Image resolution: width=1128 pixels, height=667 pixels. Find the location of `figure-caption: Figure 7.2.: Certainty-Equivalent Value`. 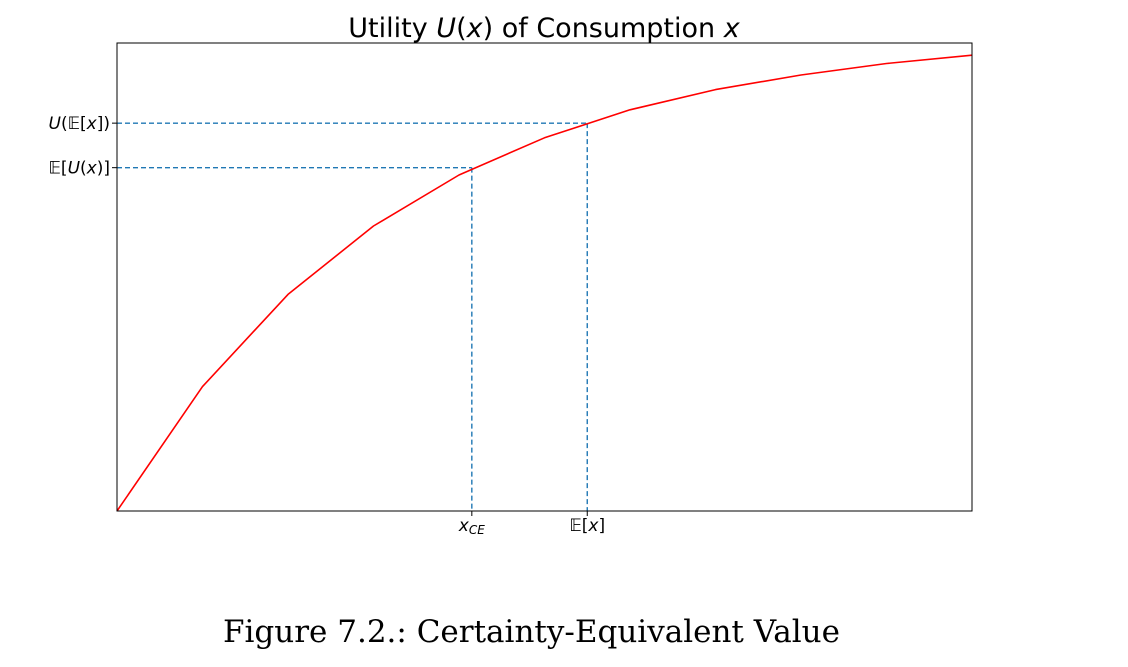

figure-caption: Figure 7.2.: Certainty-Equivalent Value is located at coordinates (531, 632).